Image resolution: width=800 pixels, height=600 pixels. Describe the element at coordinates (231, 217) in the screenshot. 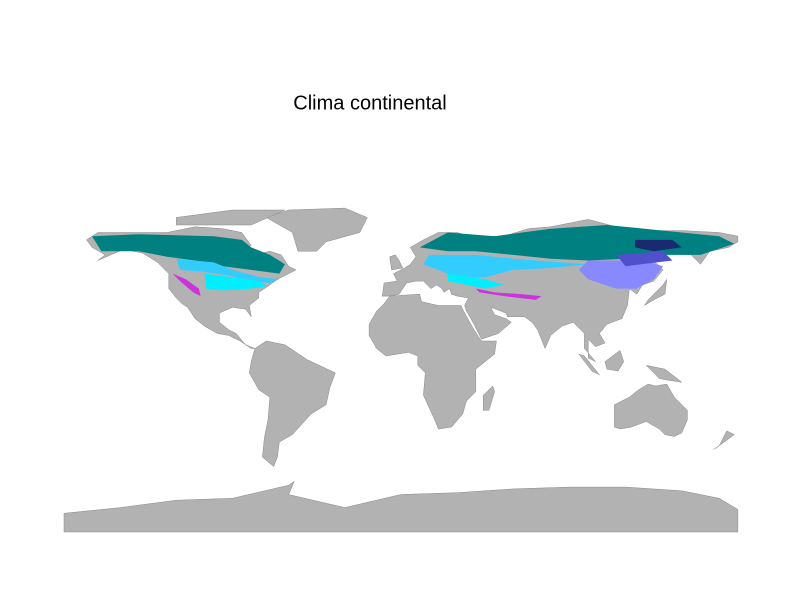

I see `arctic-islands` at that location.